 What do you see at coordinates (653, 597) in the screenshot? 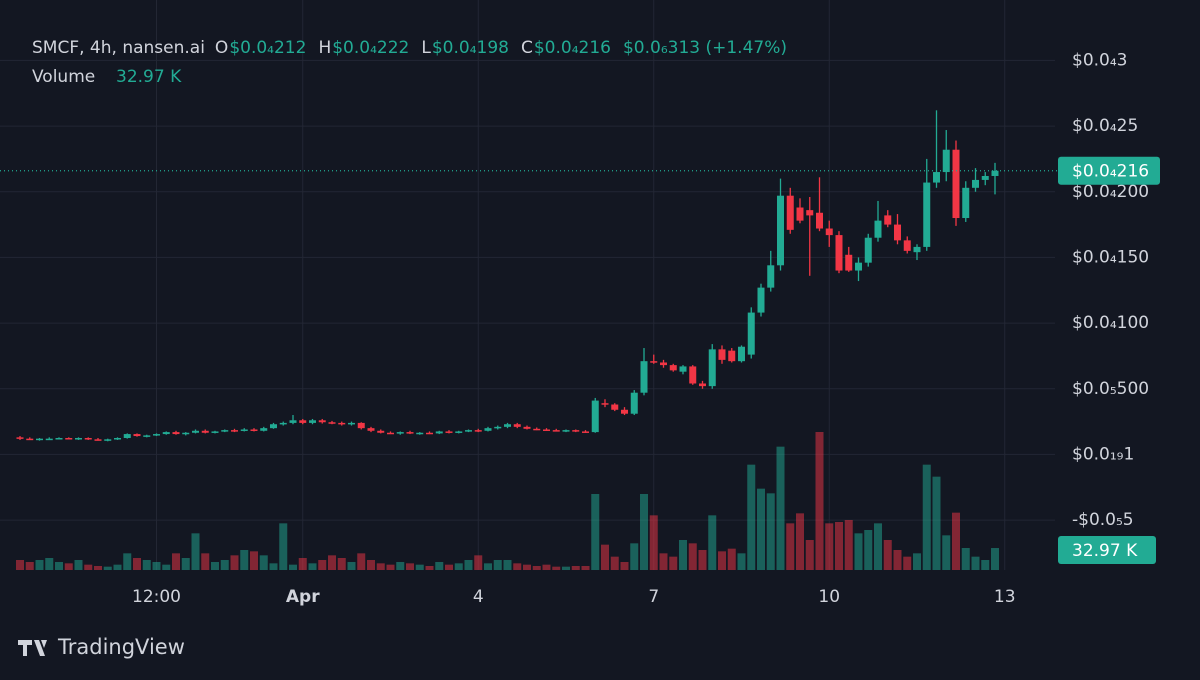
I see `x-tick-label: 7` at bounding box center [653, 597].